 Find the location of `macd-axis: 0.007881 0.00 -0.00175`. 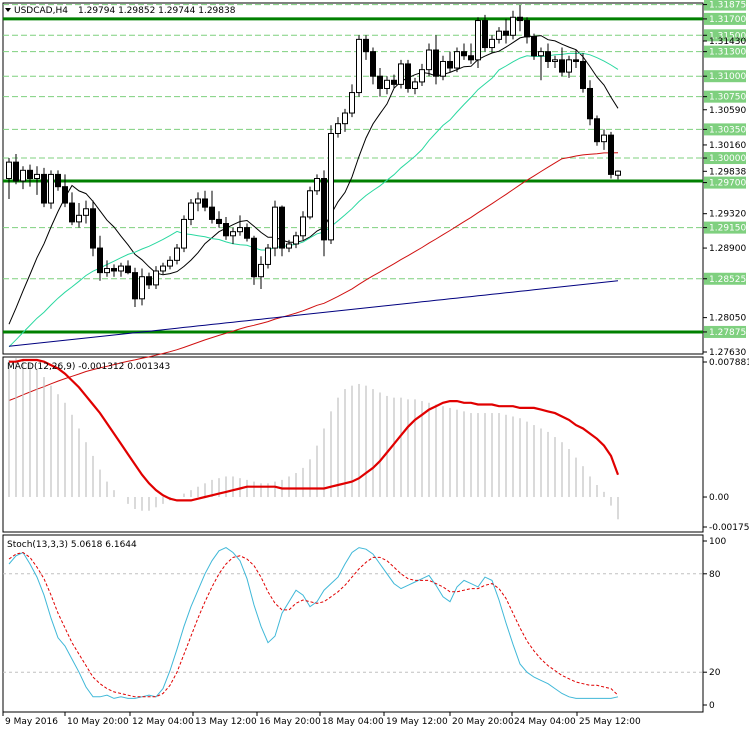

macd-axis: 0.007881 0.00 -0.00175 is located at coordinates (726, 445).